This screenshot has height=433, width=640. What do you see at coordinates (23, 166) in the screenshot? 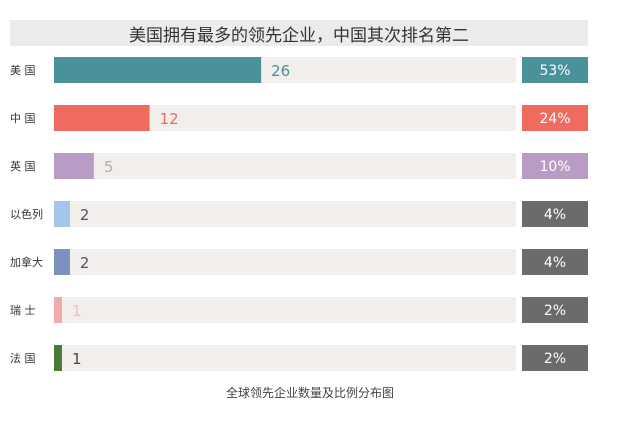
I see `category-label: 英 国` at bounding box center [23, 166].